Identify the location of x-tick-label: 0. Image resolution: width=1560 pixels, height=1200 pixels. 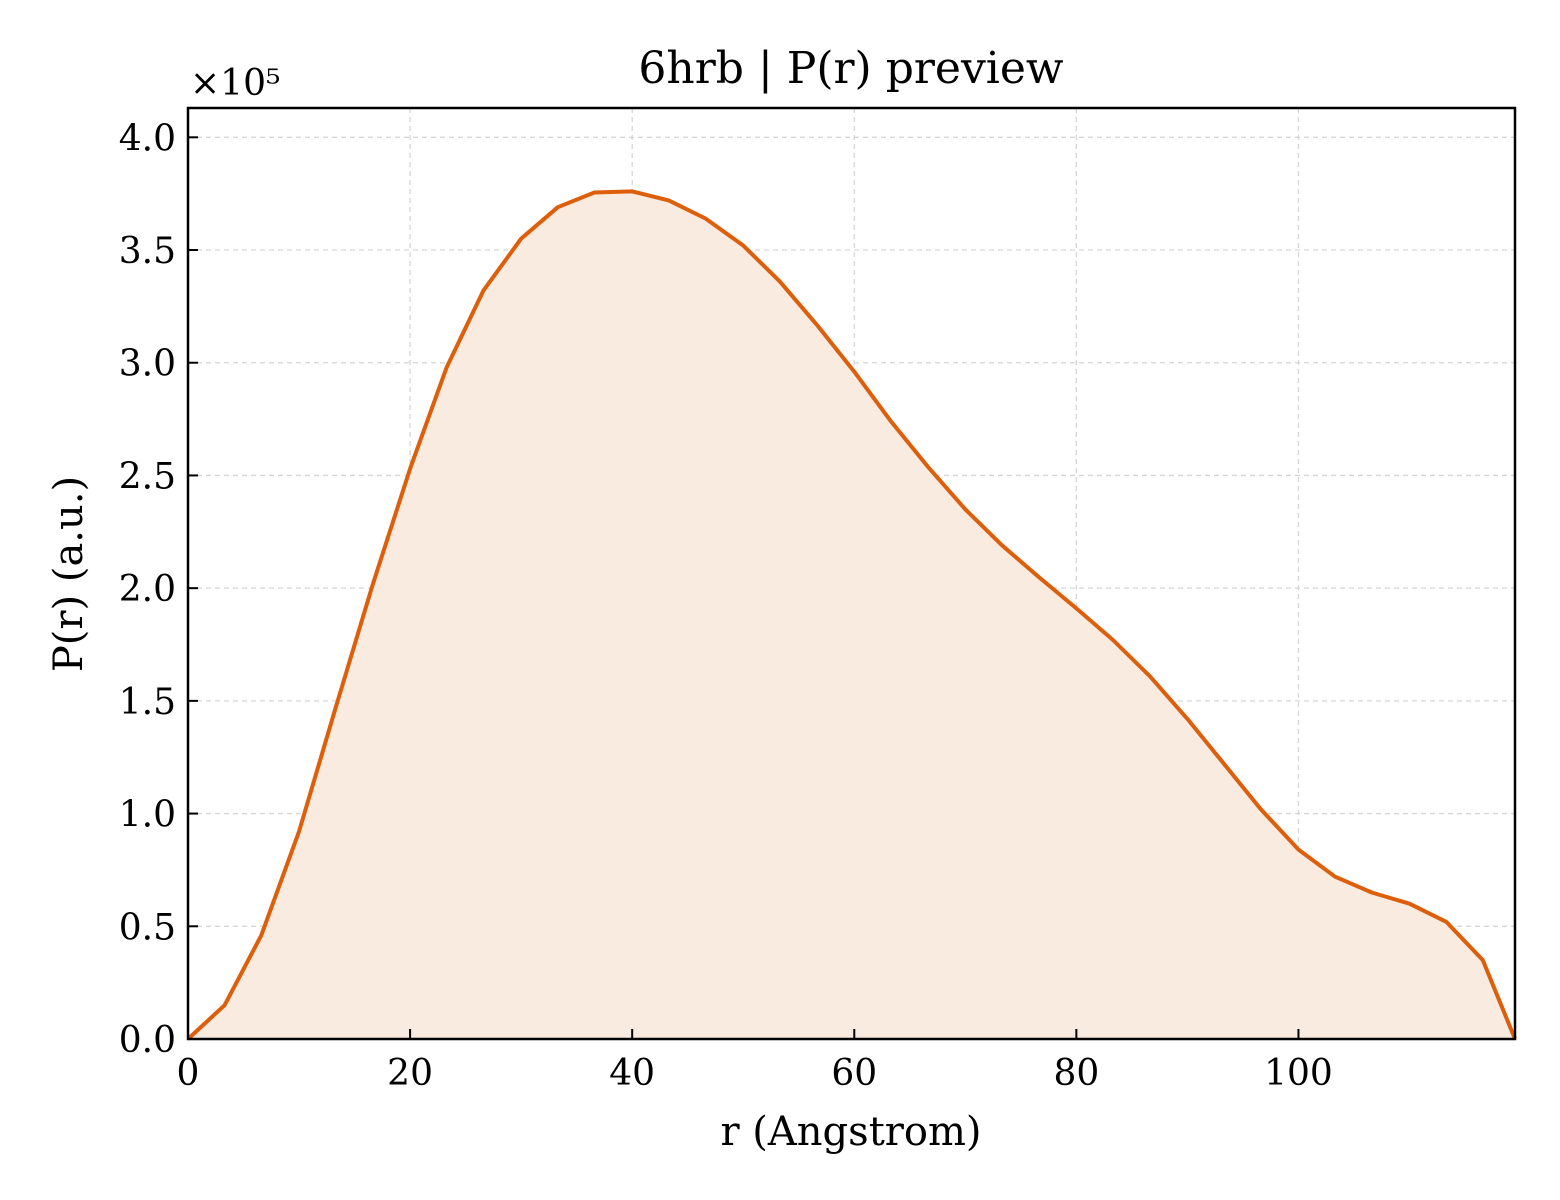
(188, 1073).